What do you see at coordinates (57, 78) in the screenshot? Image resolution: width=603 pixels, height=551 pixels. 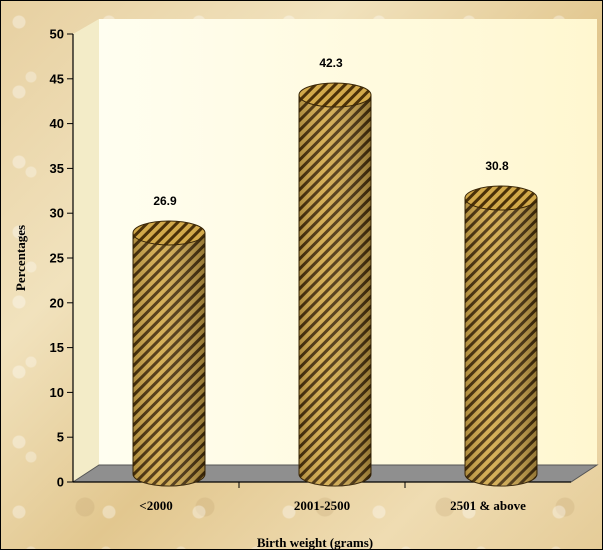 I see `y-tick-label: 45` at bounding box center [57, 78].